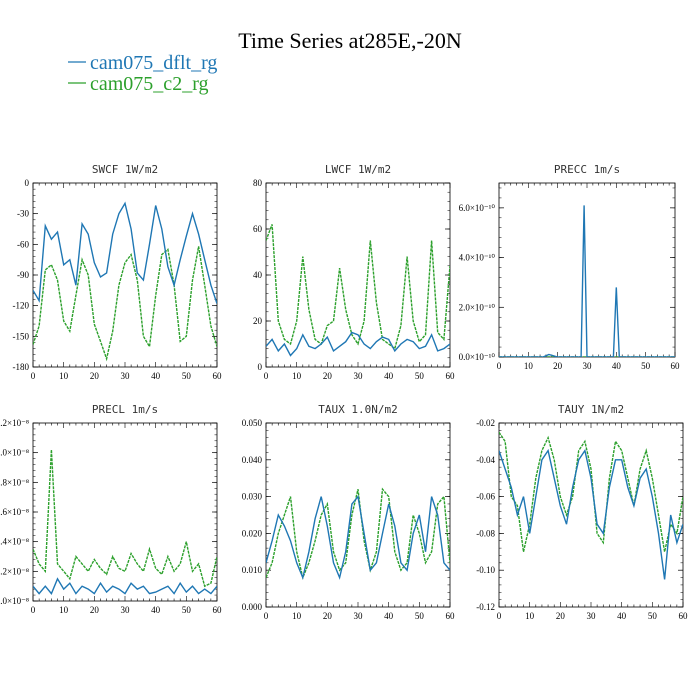 The width and height of the screenshot is (700, 700). I want to click on y-tick-label: 0.050, so click(252, 423).